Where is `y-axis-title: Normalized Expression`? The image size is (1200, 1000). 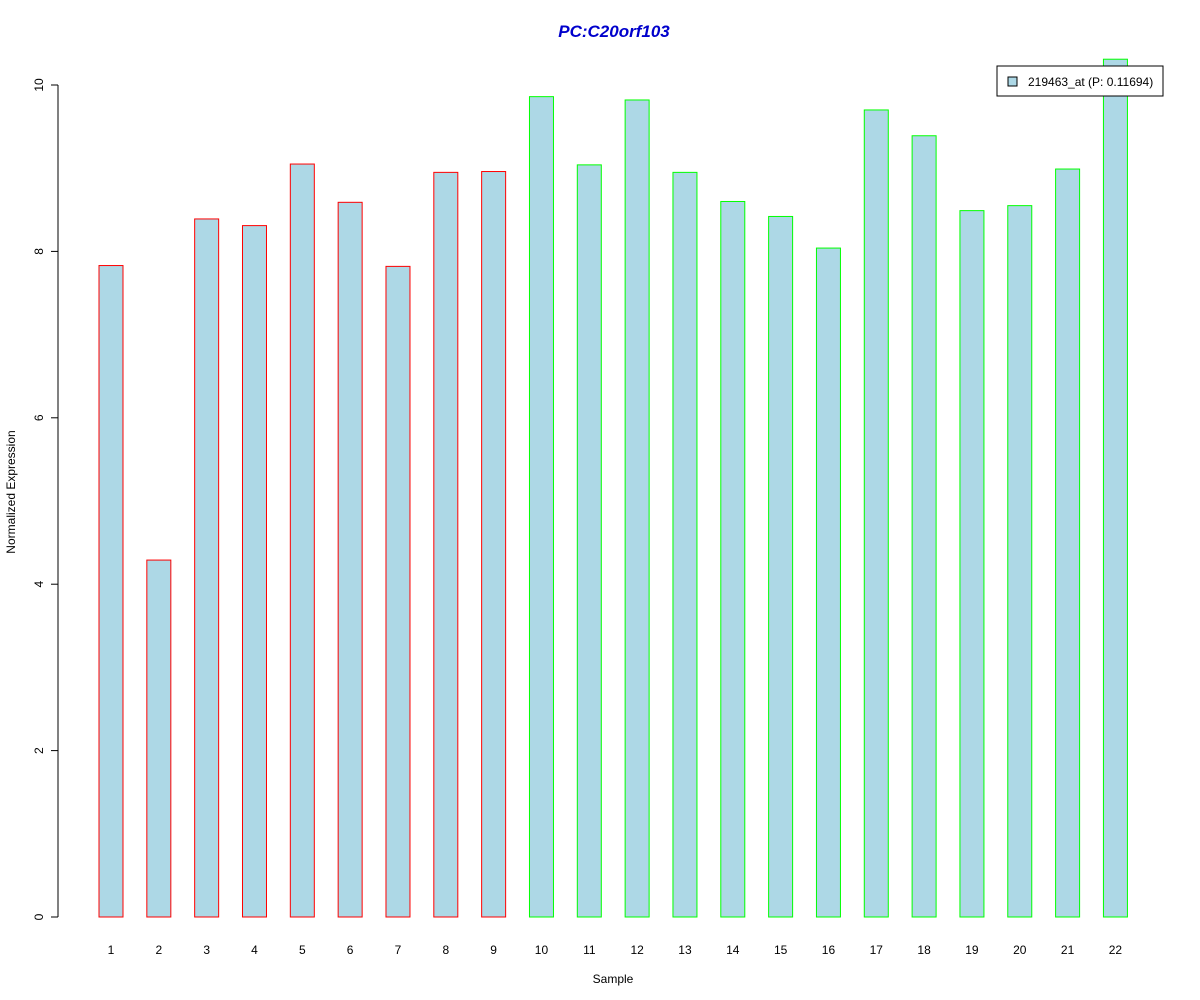
y-axis-title: Normalized Expression is located at coordinates (11, 491).